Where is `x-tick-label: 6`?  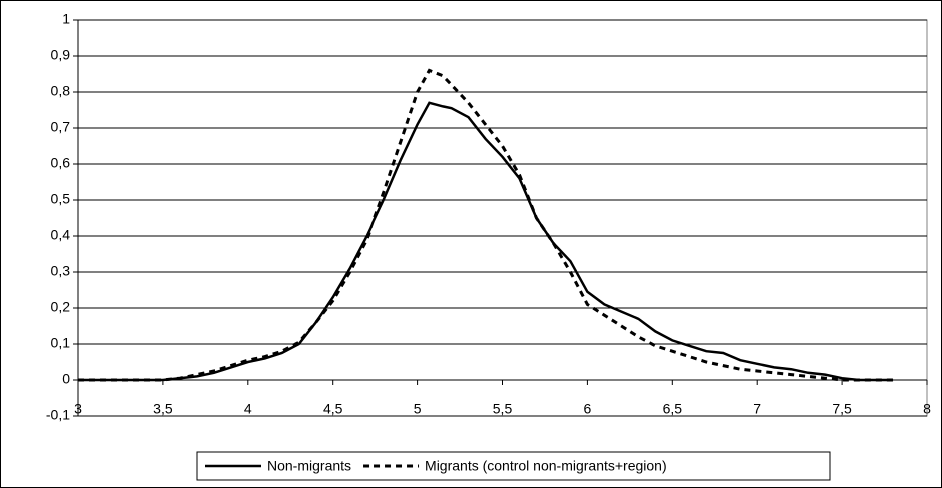
x-tick-label: 6 is located at coordinates (588, 409).